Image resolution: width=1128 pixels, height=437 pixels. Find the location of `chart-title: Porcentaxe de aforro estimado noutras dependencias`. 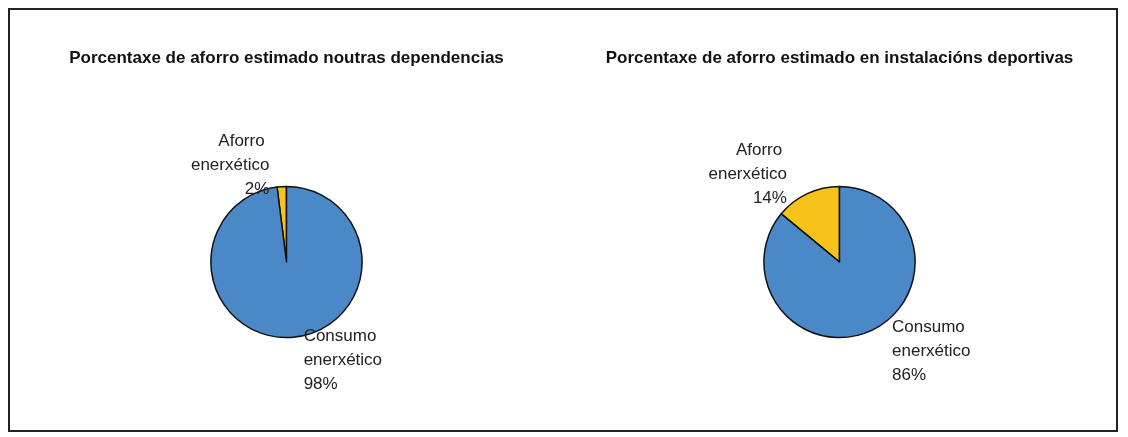

chart-title: Porcentaxe de aforro estimado noutras dependencias is located at coordinates (286, 57).